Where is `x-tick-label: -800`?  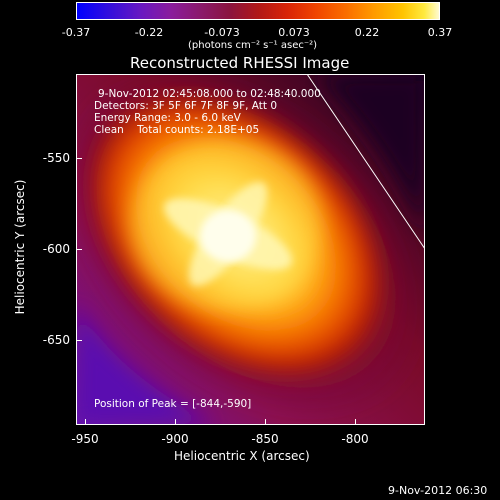 x-tick-label: -800 is located at coordinates (355, 439).